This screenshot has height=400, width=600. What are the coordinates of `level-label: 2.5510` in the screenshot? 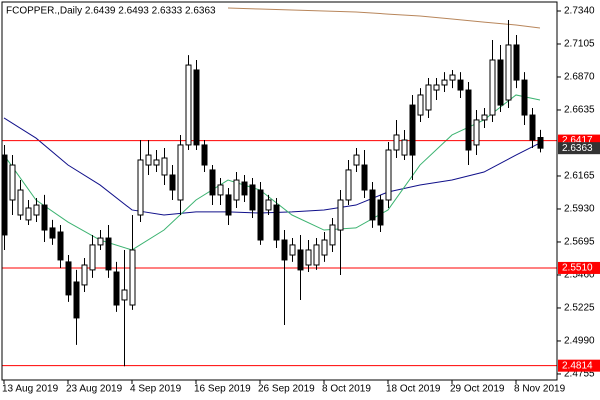 It's located at (577, 268).